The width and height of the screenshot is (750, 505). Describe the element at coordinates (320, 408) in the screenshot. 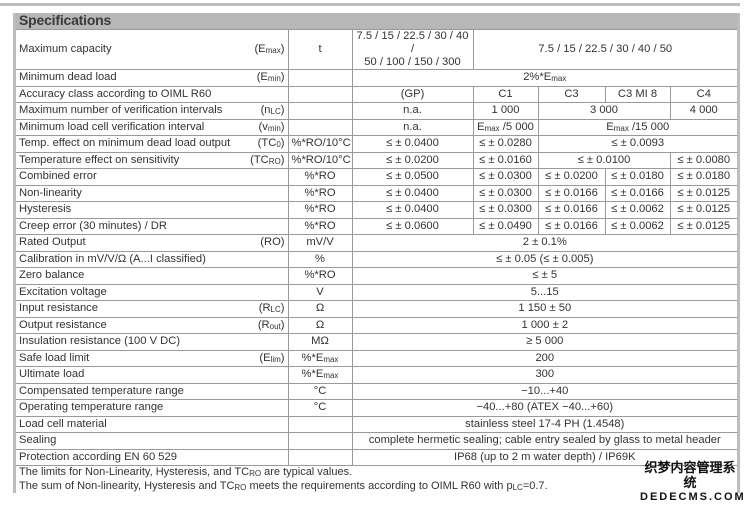

I see `unit-cell: °C` at that location.